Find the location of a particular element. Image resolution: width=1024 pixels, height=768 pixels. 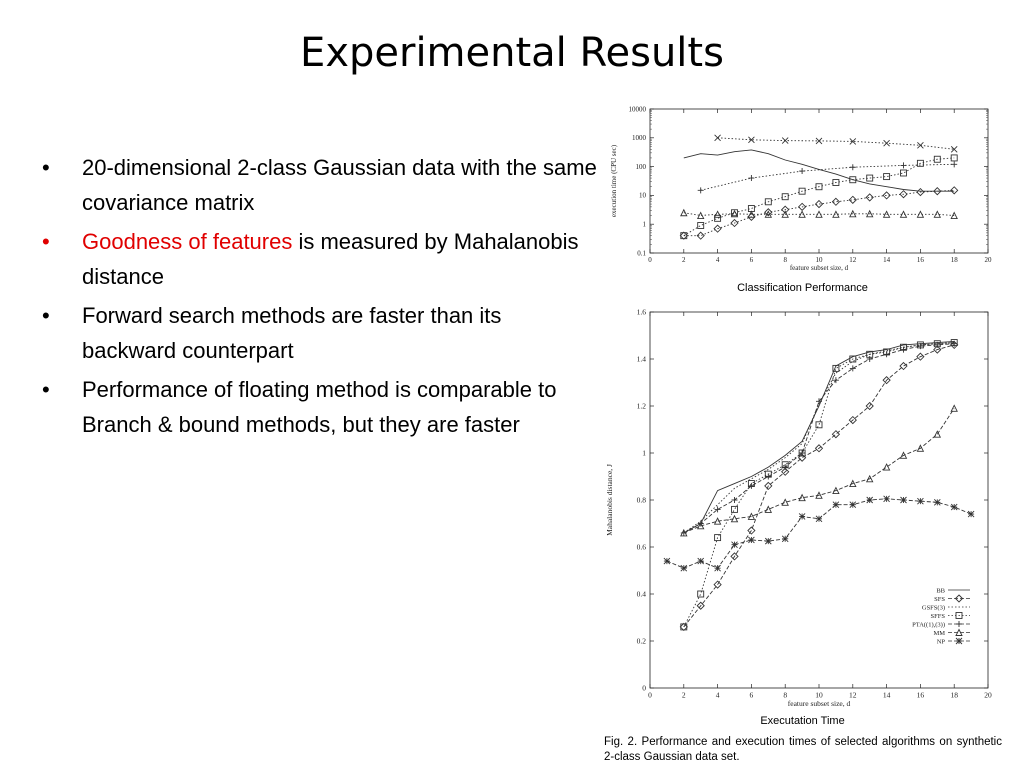

y-axis-label: execution time (CPU sec) is located at coordinates (614, 180).